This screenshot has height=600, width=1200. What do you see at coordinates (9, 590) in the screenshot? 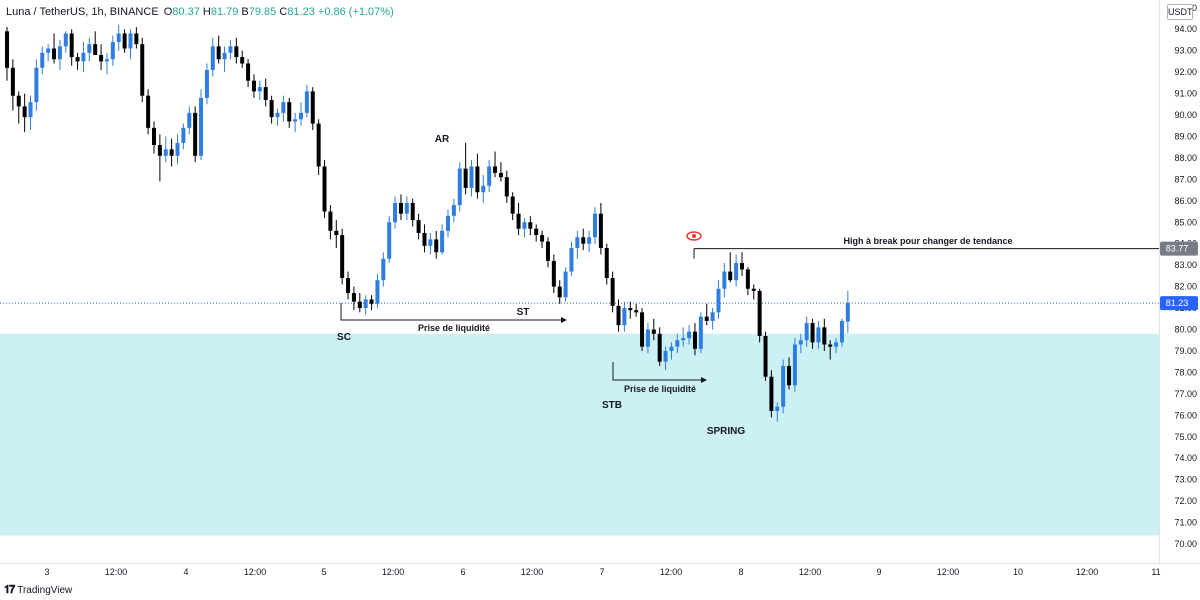
I see `tradingview-logo-icon: 𝟏𝟕` at bounding box center [9, 590].